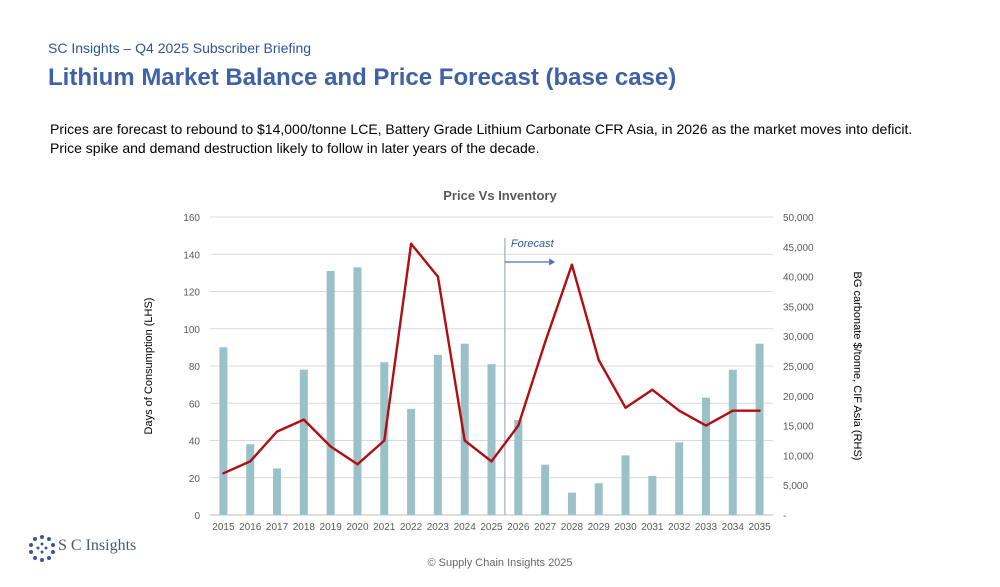 This screenshot has width=1000, height=587. I want to click on inventory-bar-2020, so click(357, 391).